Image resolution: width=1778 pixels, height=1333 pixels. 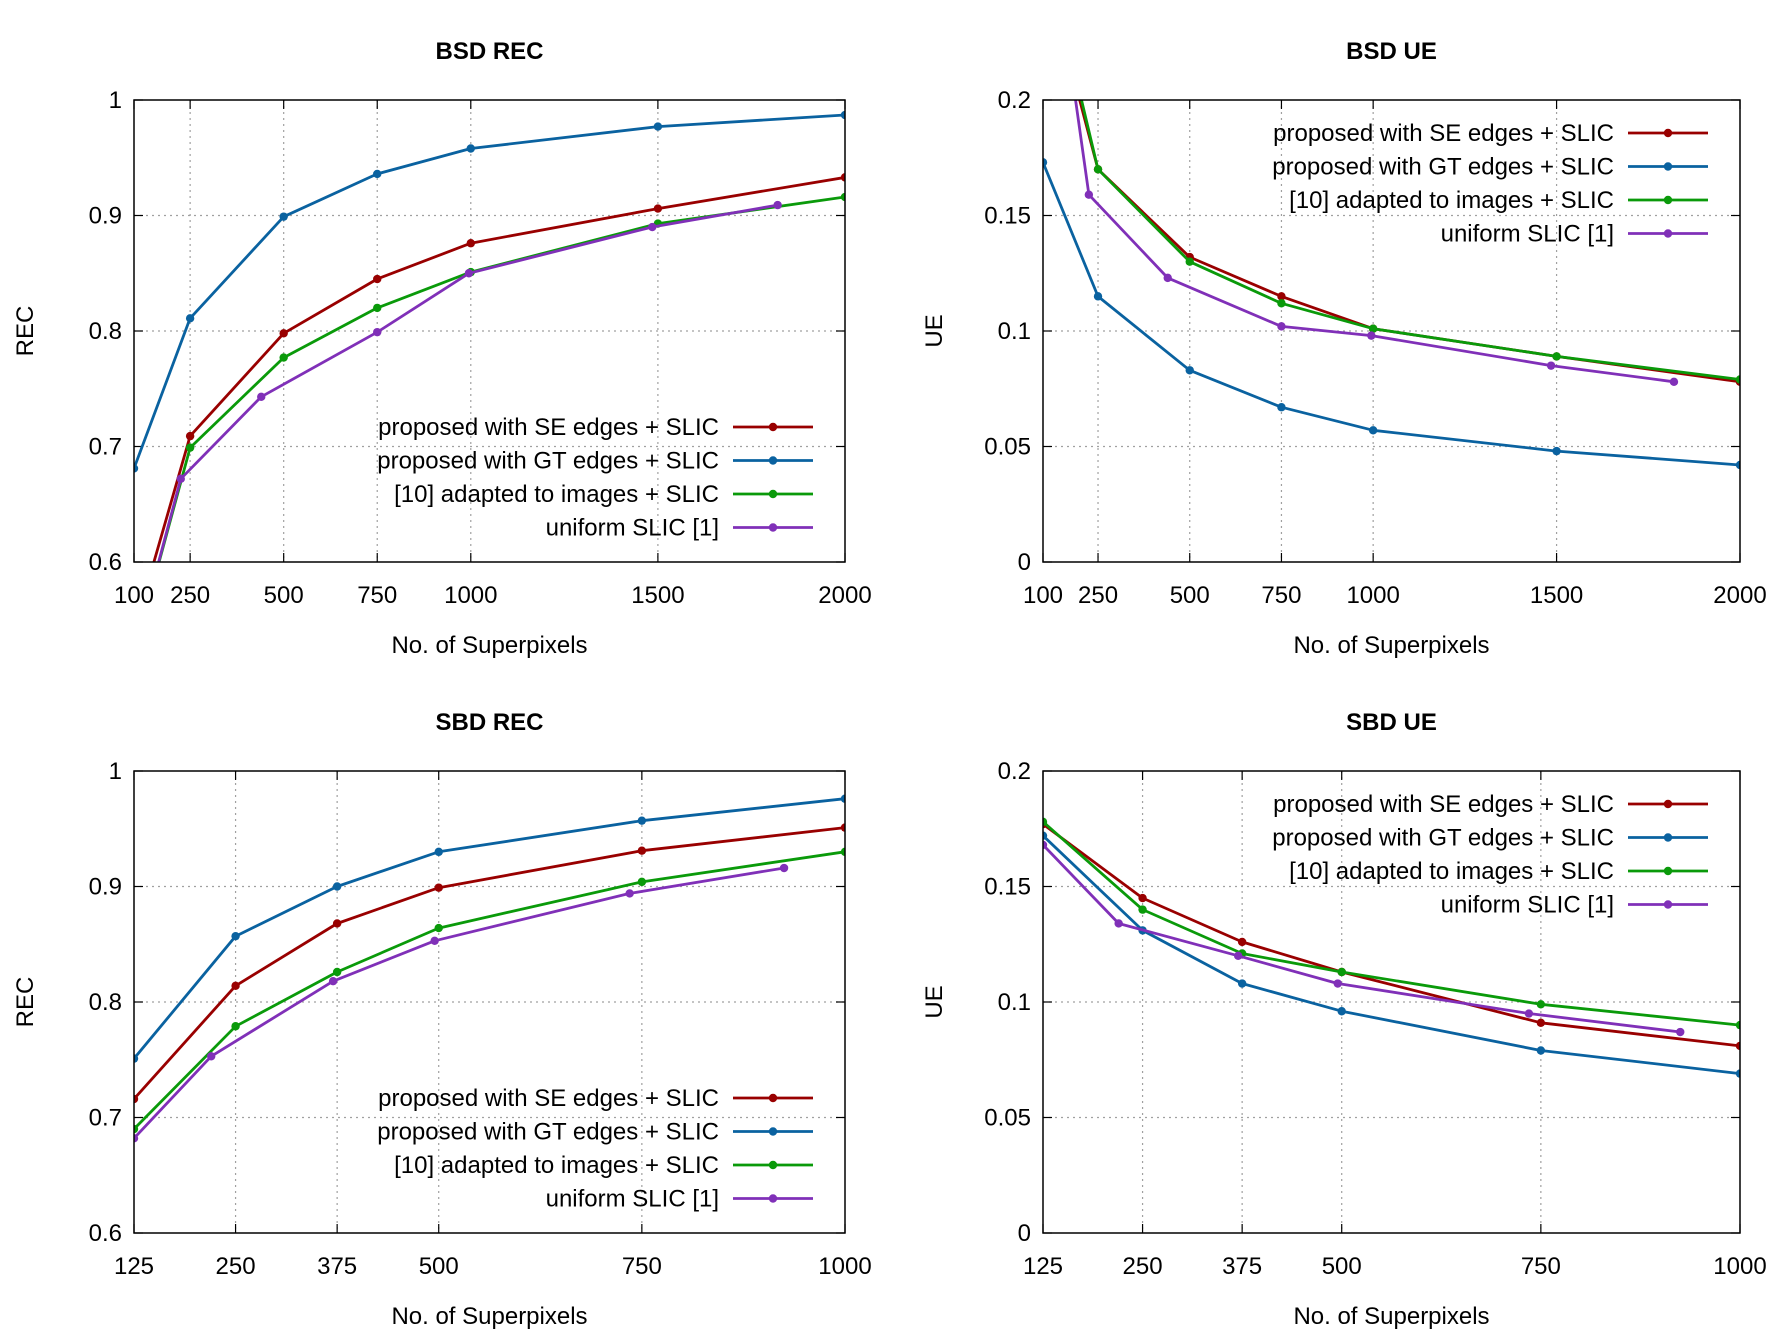 I want to click on y-tick-label: 0, so click(x=1024, y=1233).